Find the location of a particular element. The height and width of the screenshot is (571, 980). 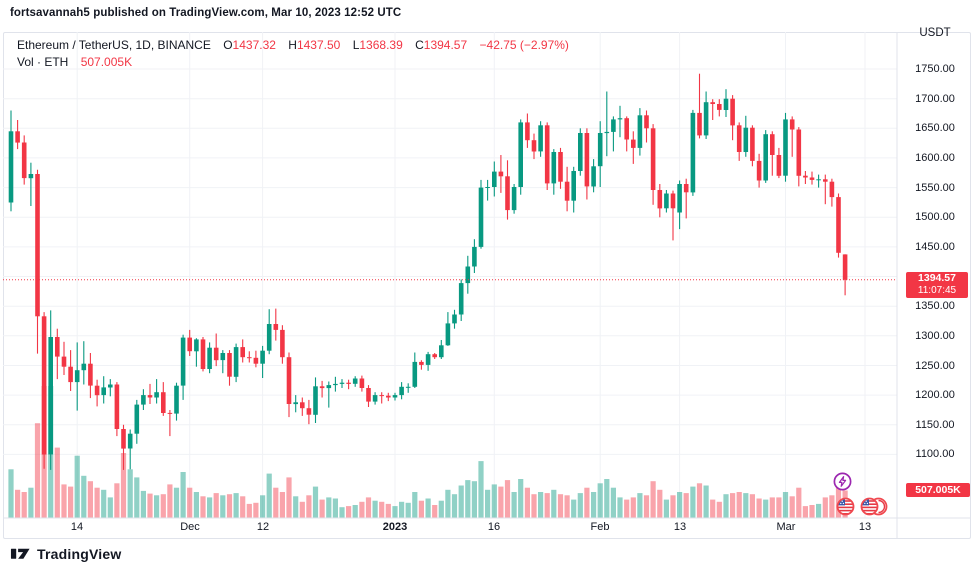

volume-label: Vol · ETH is located at coordinates (43, 62).